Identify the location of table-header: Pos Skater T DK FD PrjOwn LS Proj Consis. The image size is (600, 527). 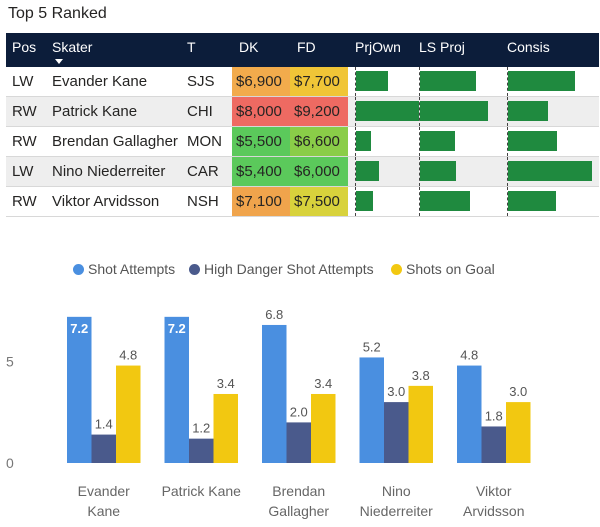
(302, 50).